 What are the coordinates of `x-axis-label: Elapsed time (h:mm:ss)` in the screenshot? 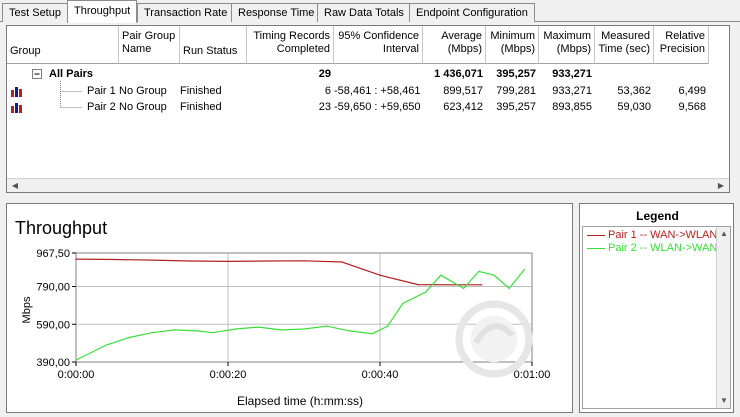 It's located at (300, 401).